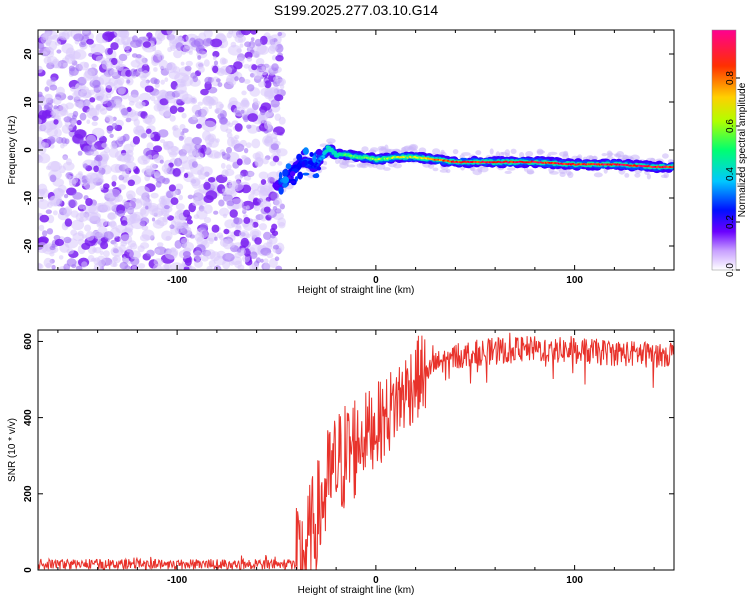  What do you see at coordinates (574, 580) in the screenshot?
I see `x-tick-label: 100` at bounding box center [574, 580].